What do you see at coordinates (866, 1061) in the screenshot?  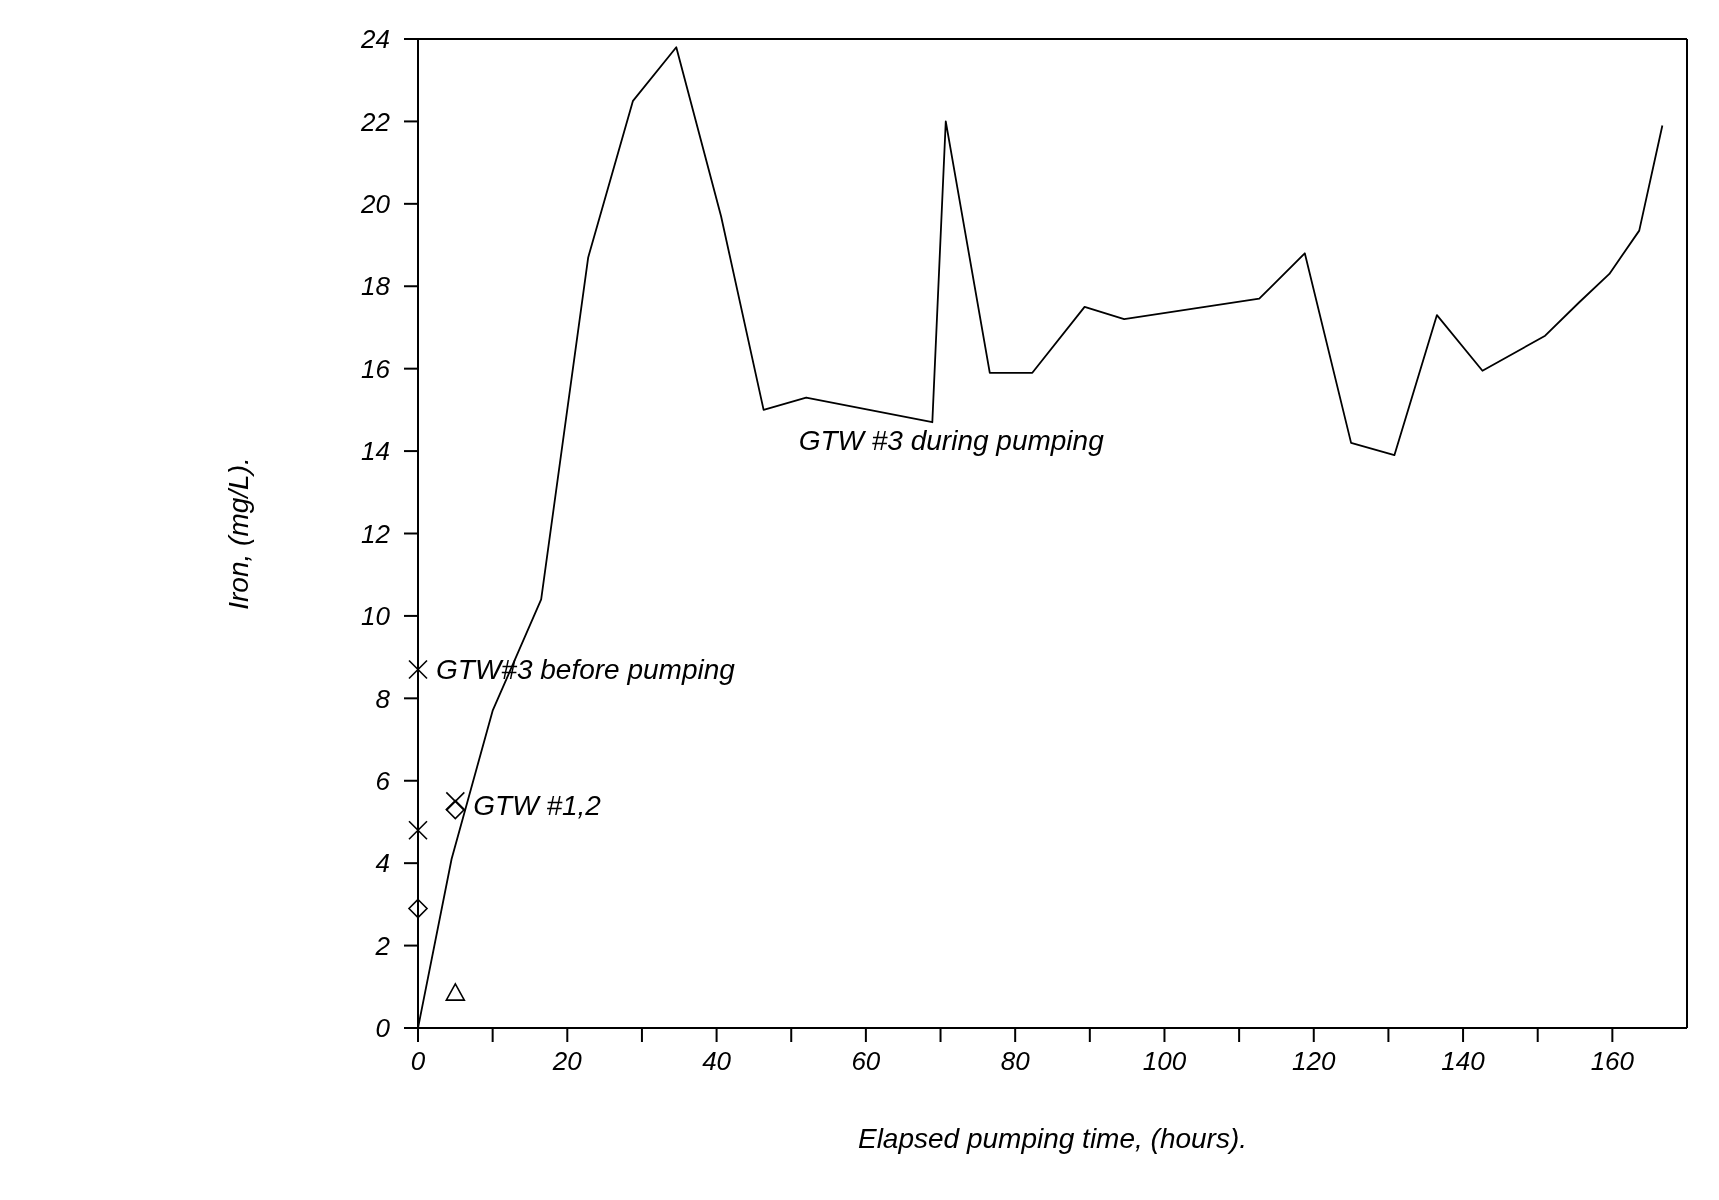 I see `x-tick-label: 60` at bounding box center [866, 1061].